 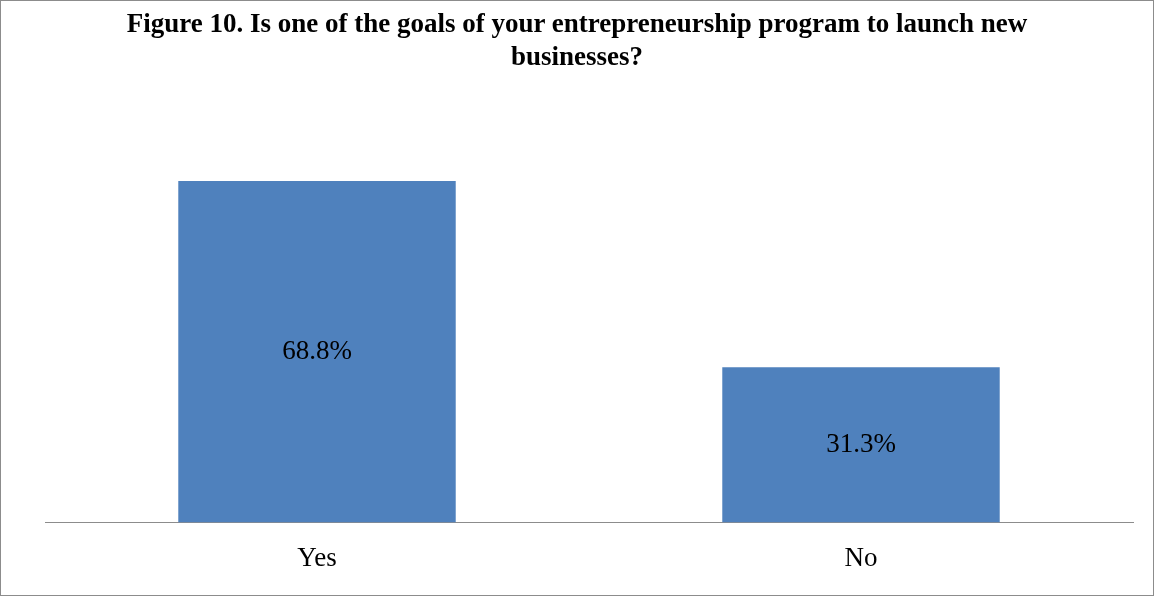 I want to click on data-label: 31.3%, so click(x=861, y=442).